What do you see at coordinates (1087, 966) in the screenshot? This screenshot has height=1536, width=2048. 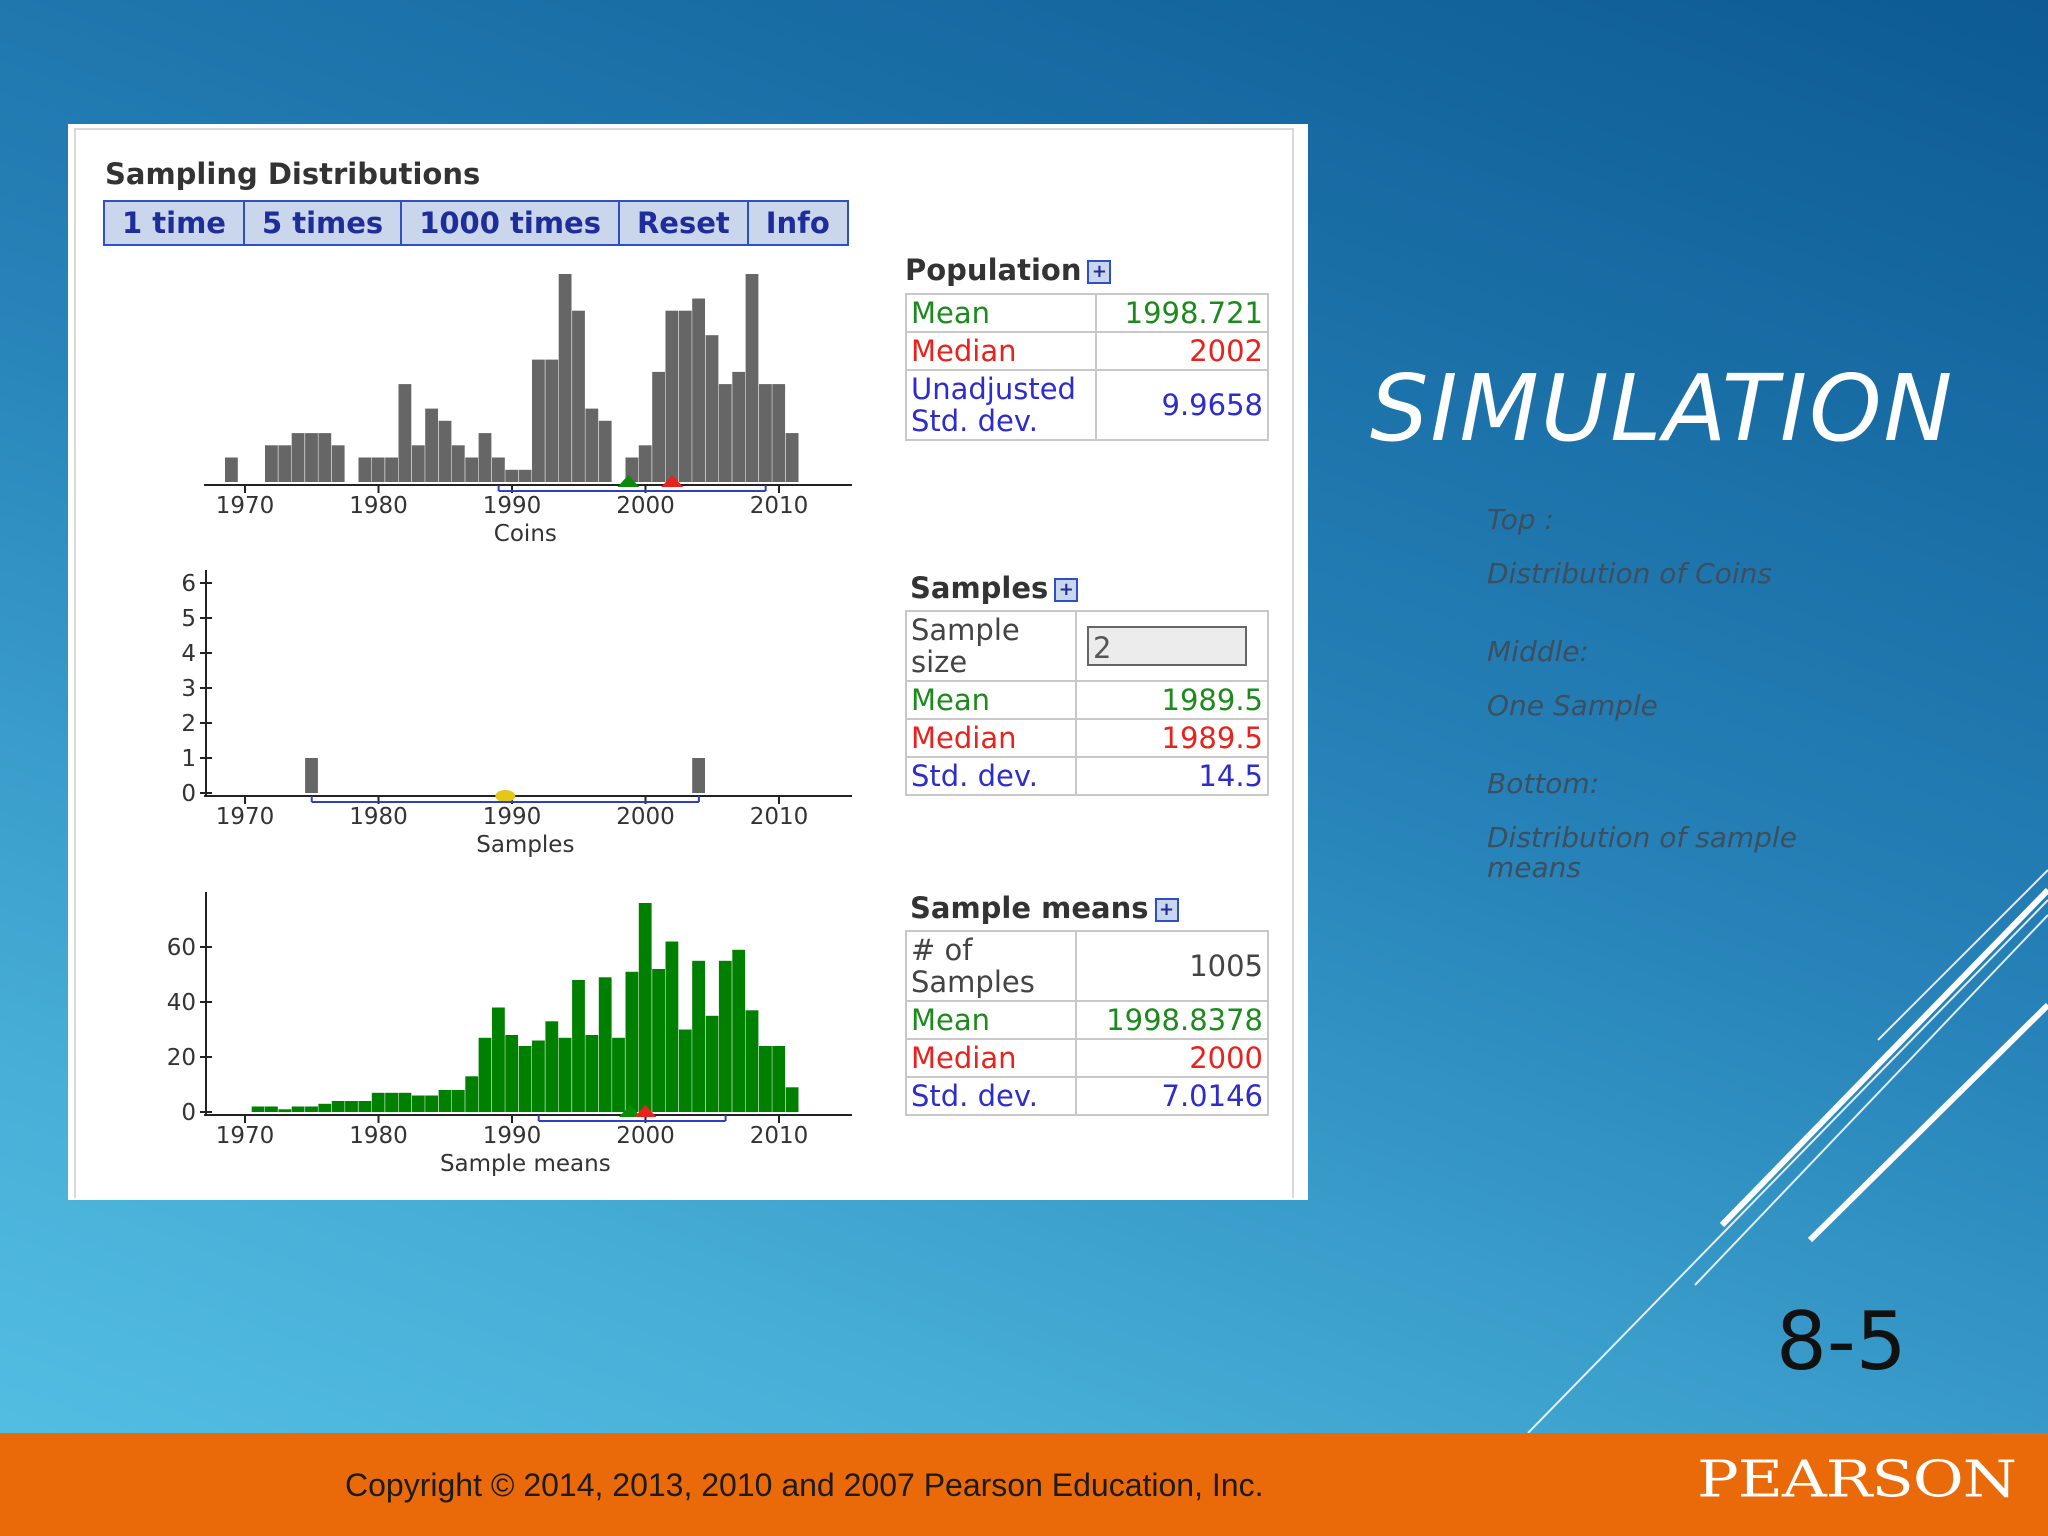 I see `table-row: # of Samples 1005` at bounding box center [1087, 966].